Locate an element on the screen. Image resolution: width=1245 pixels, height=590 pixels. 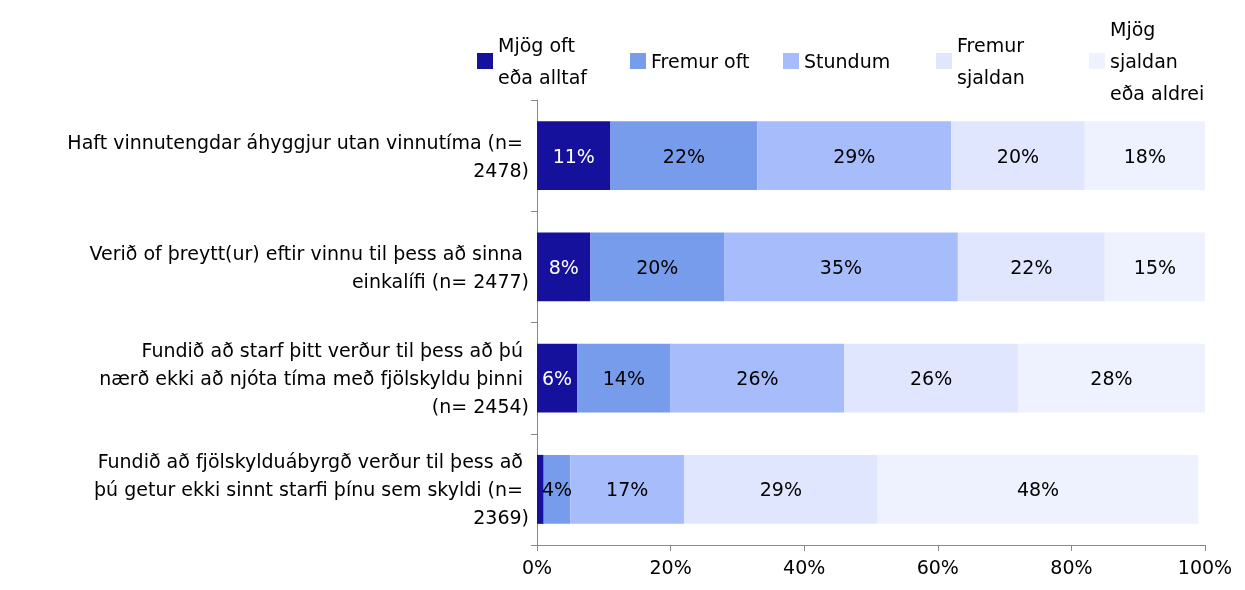
data-label: 35% is located at coordinates (841, 266).